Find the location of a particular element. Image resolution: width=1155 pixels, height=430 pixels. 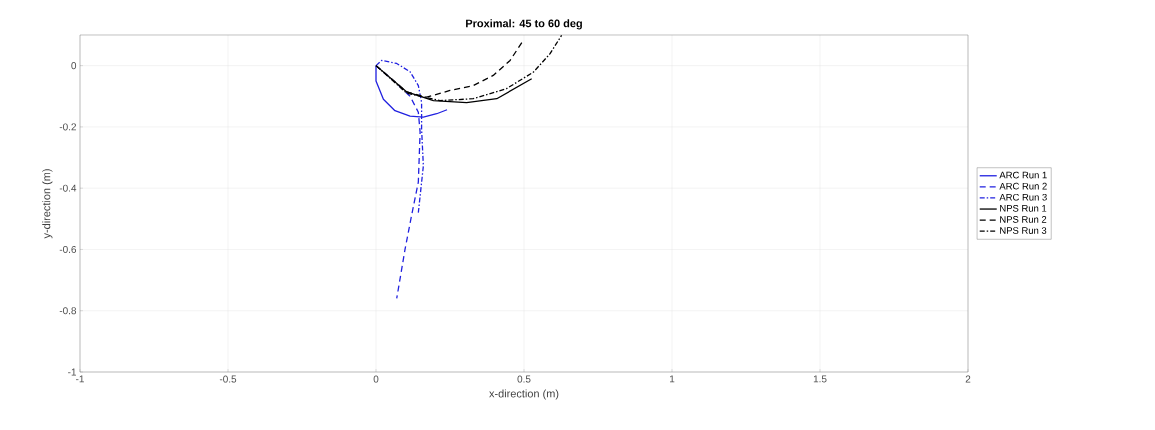

legend-label: NPS Run 3 is located at coordinates (1023, 230).